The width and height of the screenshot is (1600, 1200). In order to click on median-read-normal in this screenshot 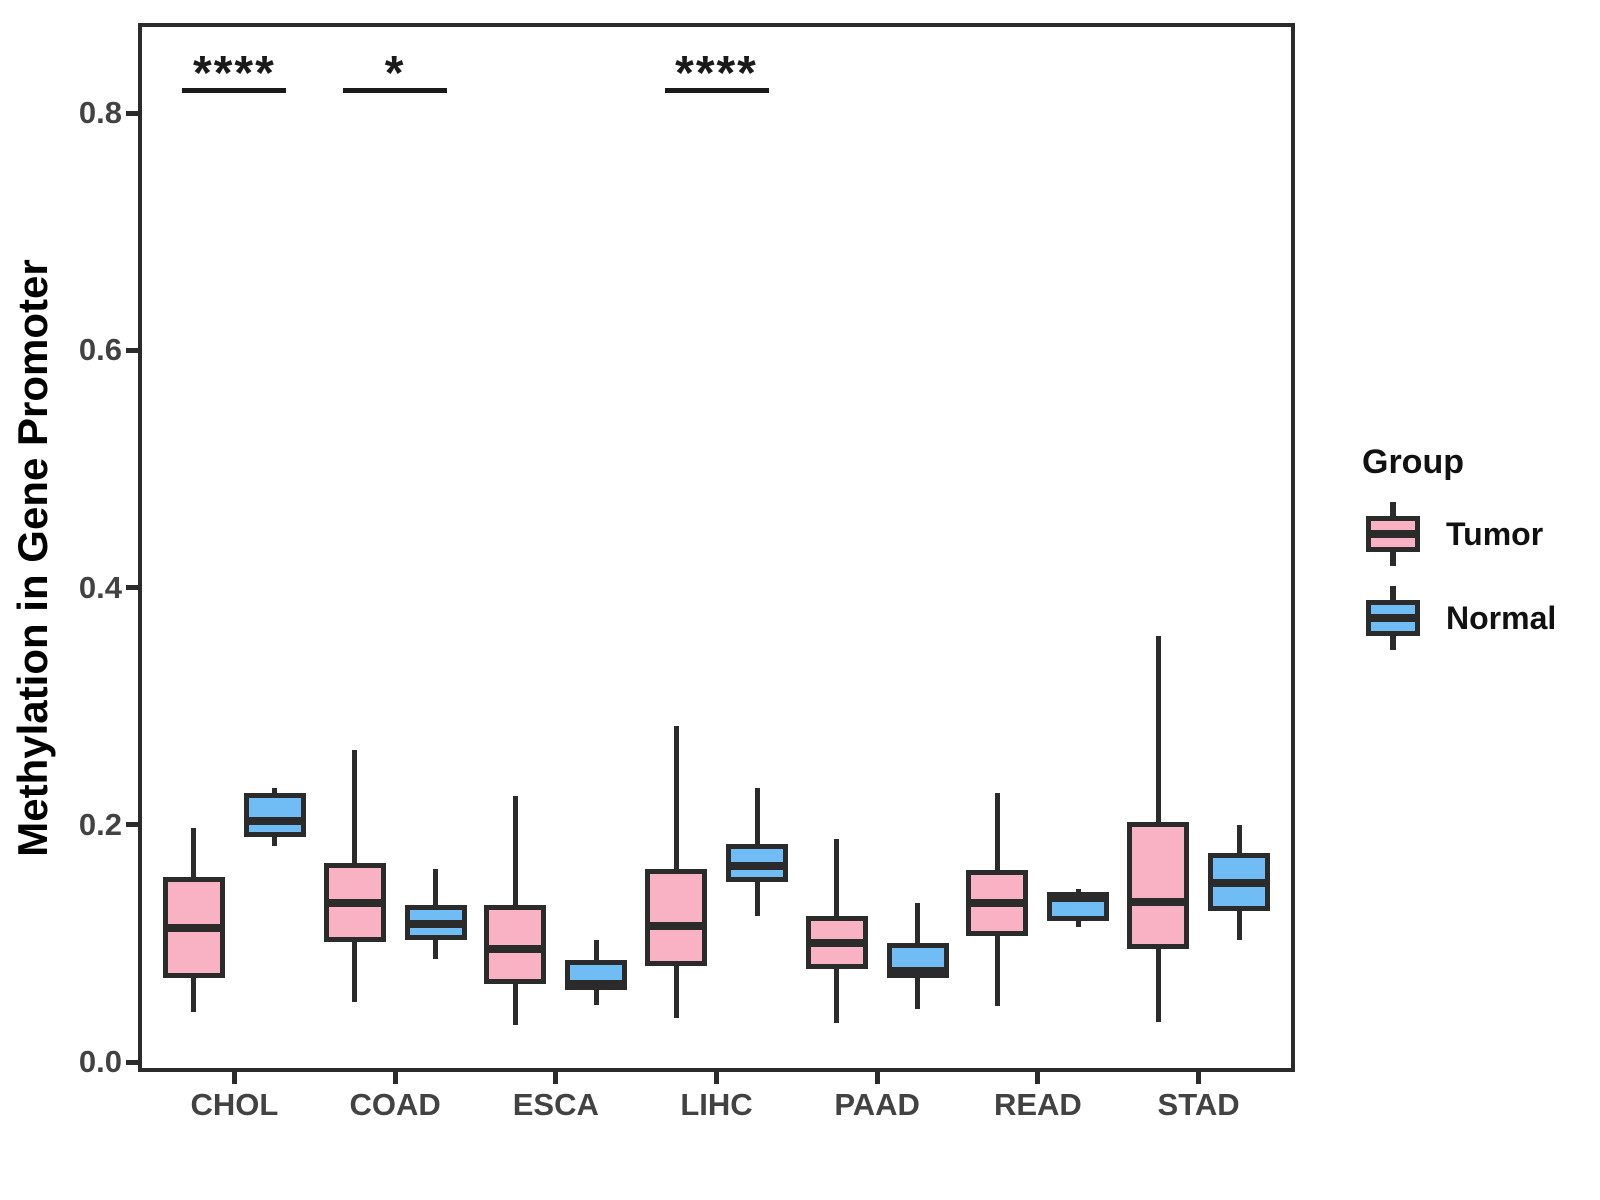, I will do `click(1078, 898)`.